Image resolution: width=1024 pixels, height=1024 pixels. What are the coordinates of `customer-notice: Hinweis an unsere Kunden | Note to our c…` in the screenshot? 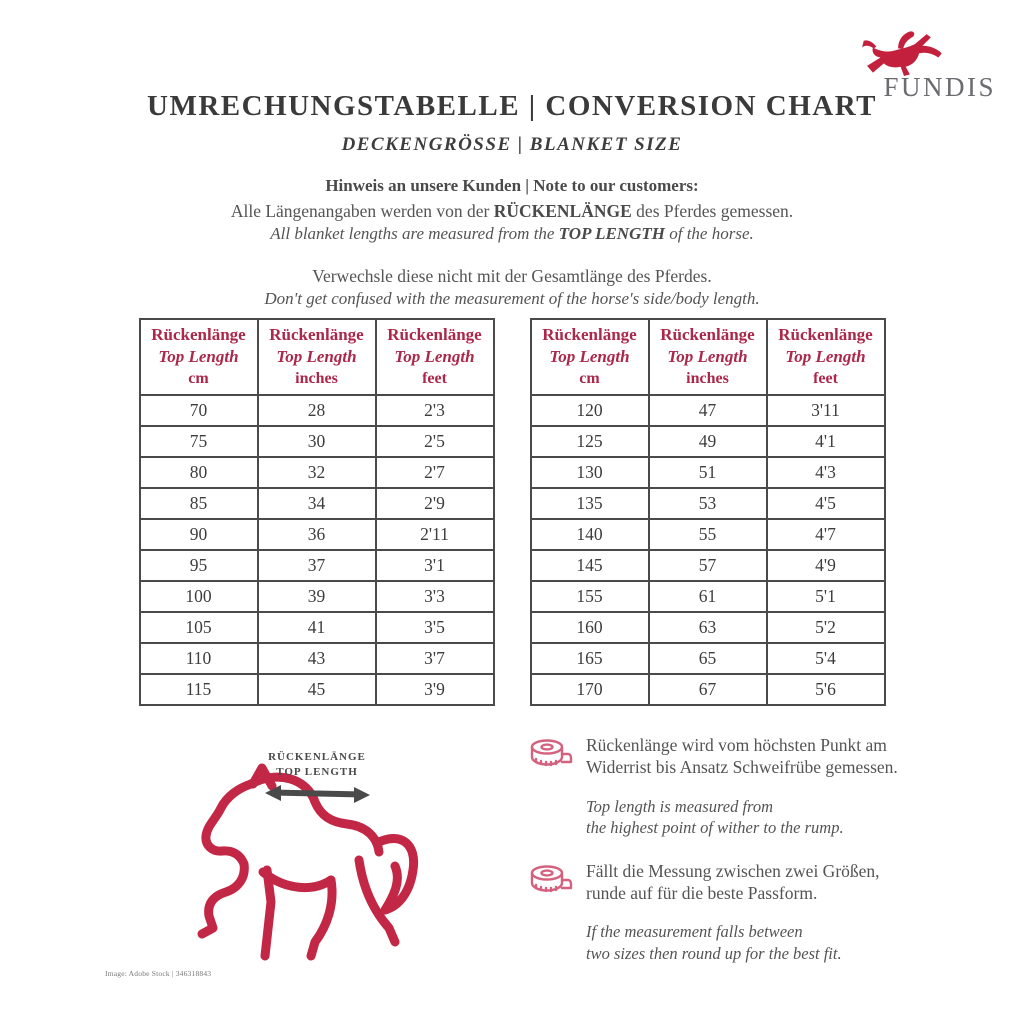 It's located at (512, 242).